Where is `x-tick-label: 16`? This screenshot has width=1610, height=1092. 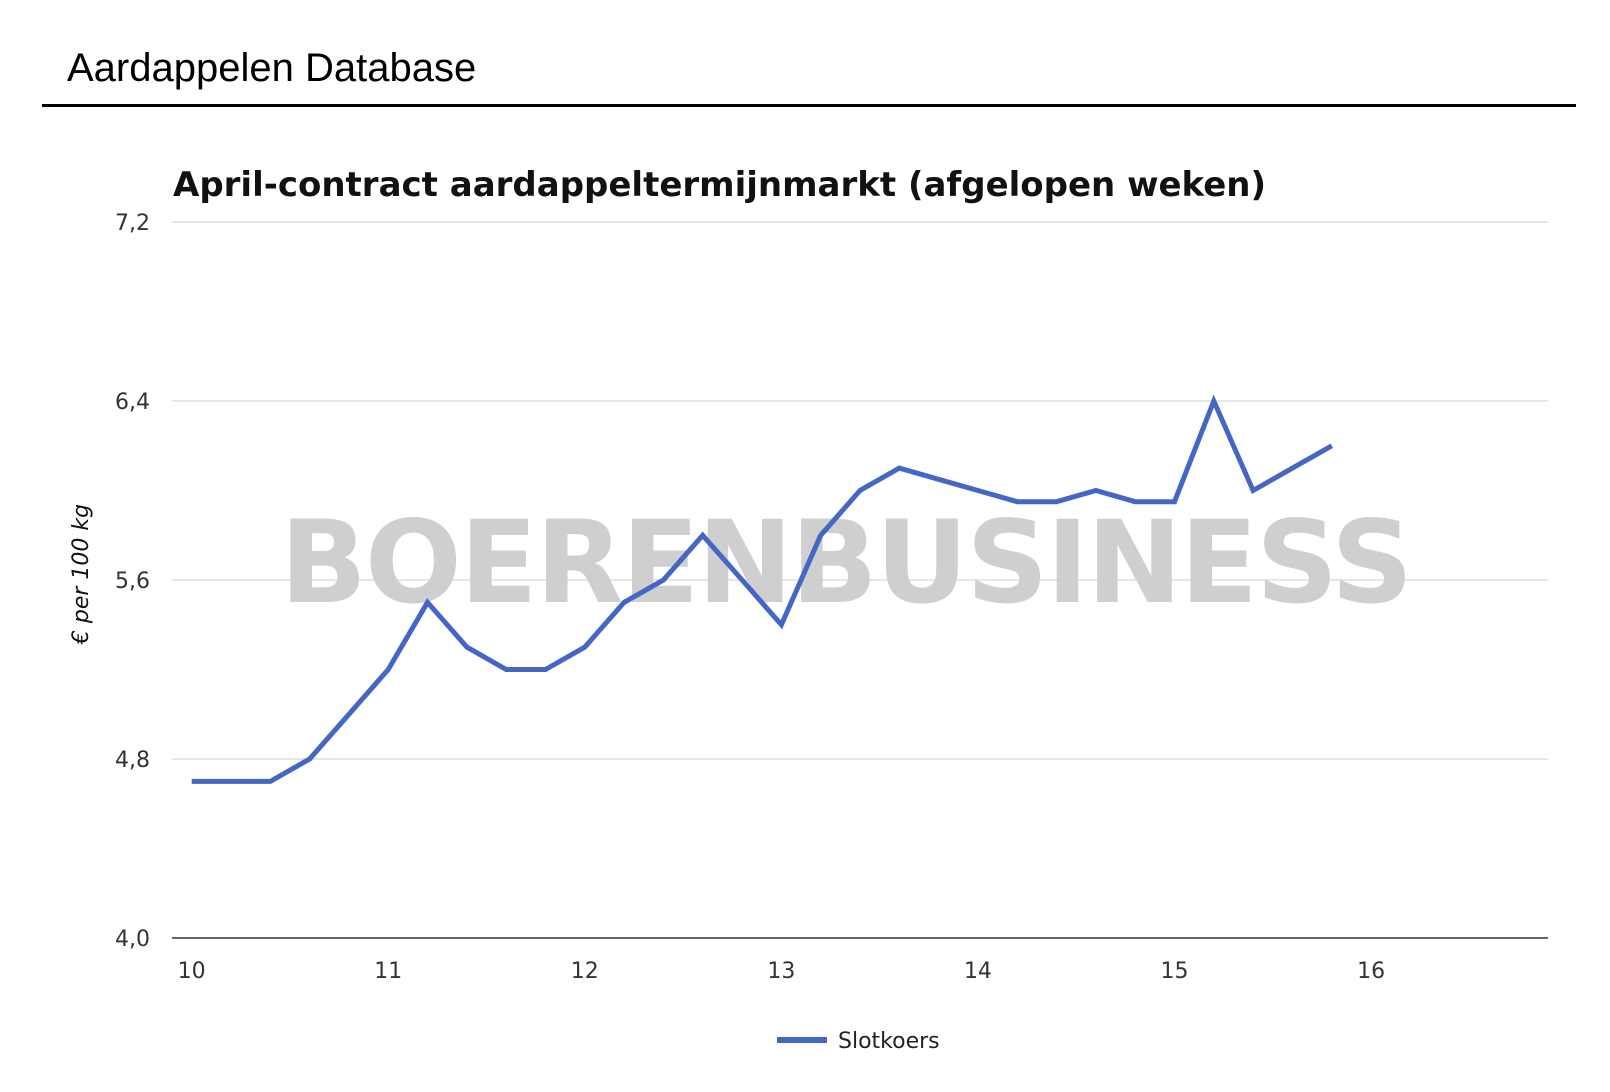 x-tick-label: 16 is located at coordinates (1371, 971).